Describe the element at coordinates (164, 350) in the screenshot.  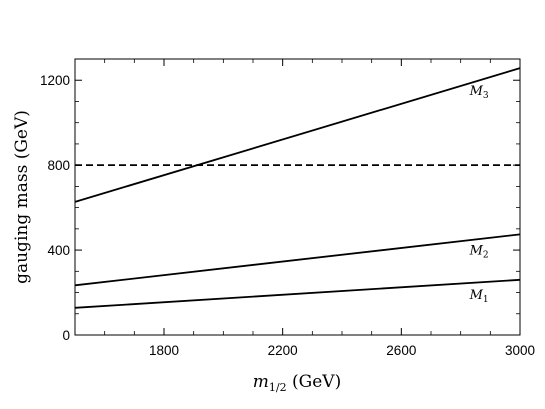
I see `x-tick-label: 1800` at that location.